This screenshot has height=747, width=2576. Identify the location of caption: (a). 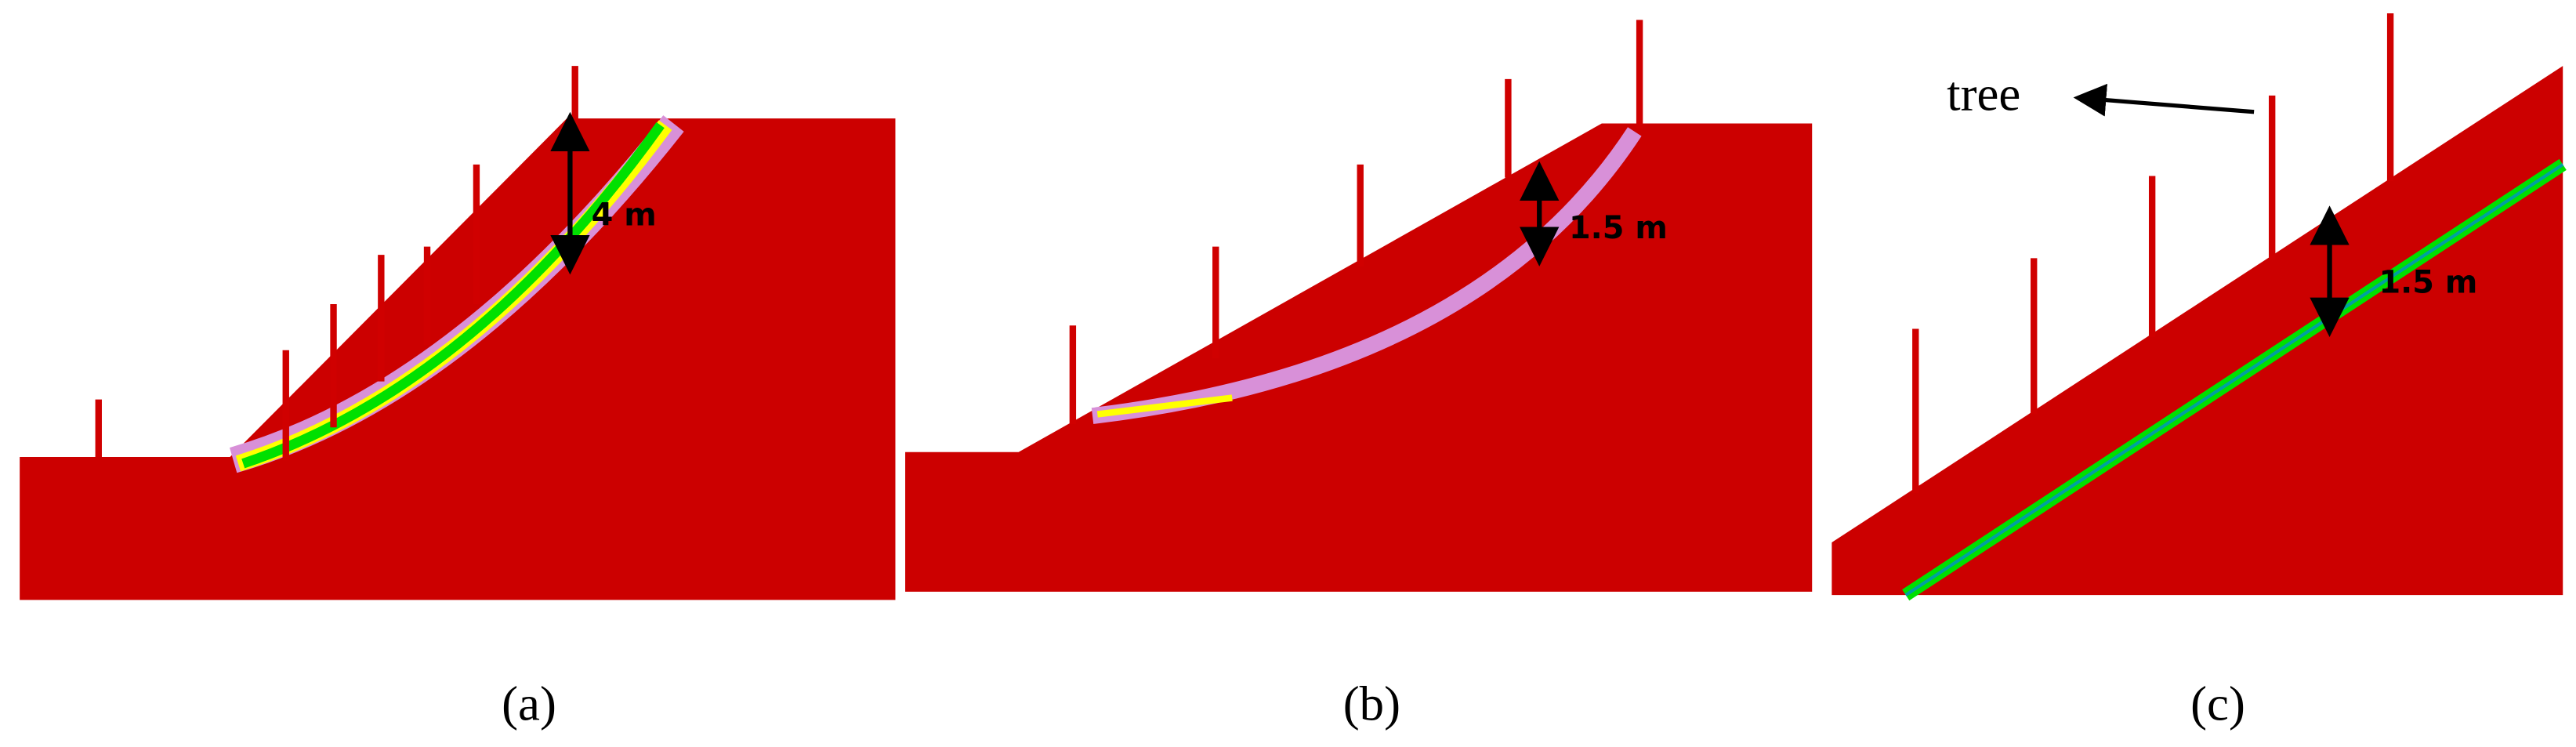
(529, 704).